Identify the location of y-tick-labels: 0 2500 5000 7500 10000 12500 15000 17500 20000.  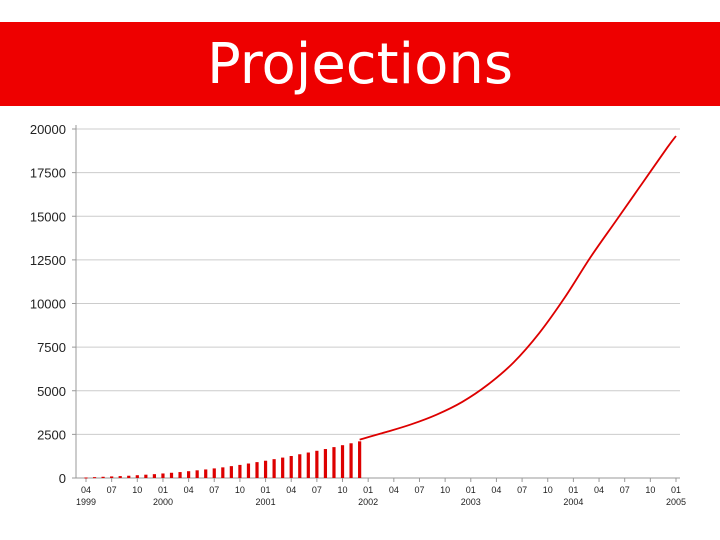
(48, 304).